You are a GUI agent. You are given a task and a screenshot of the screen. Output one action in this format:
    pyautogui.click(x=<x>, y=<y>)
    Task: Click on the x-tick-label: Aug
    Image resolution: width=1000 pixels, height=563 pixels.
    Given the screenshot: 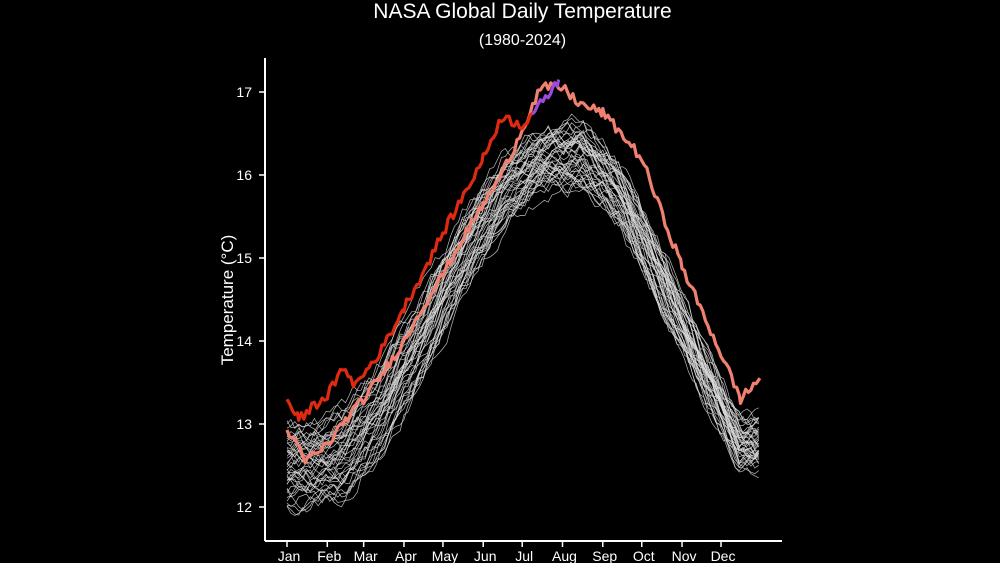 What is the action you would take?
    pyautogui.click(x=564, y=555)
    